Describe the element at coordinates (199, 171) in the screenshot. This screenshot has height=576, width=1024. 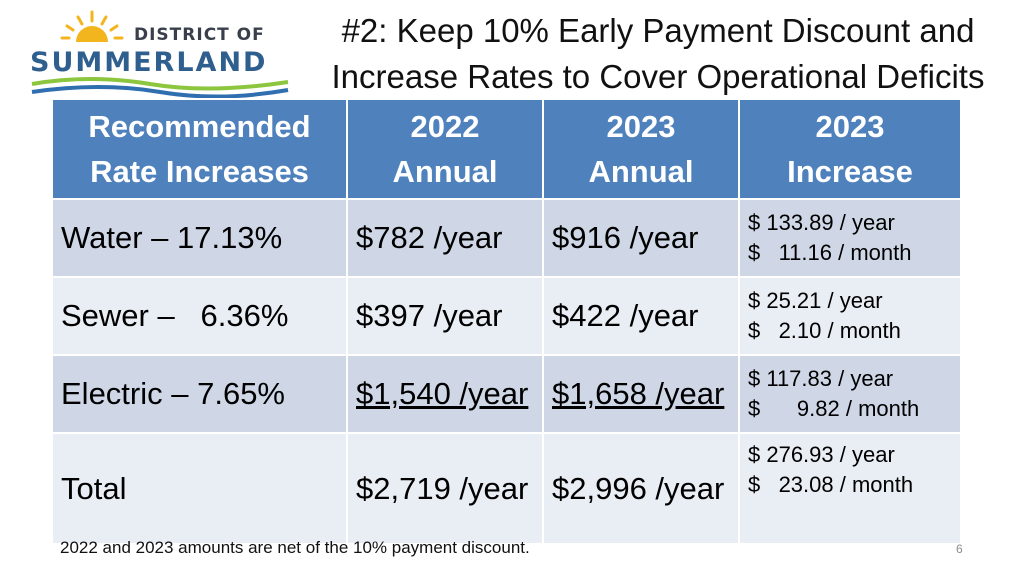
I see `header-line: Rate Increases` at that location.